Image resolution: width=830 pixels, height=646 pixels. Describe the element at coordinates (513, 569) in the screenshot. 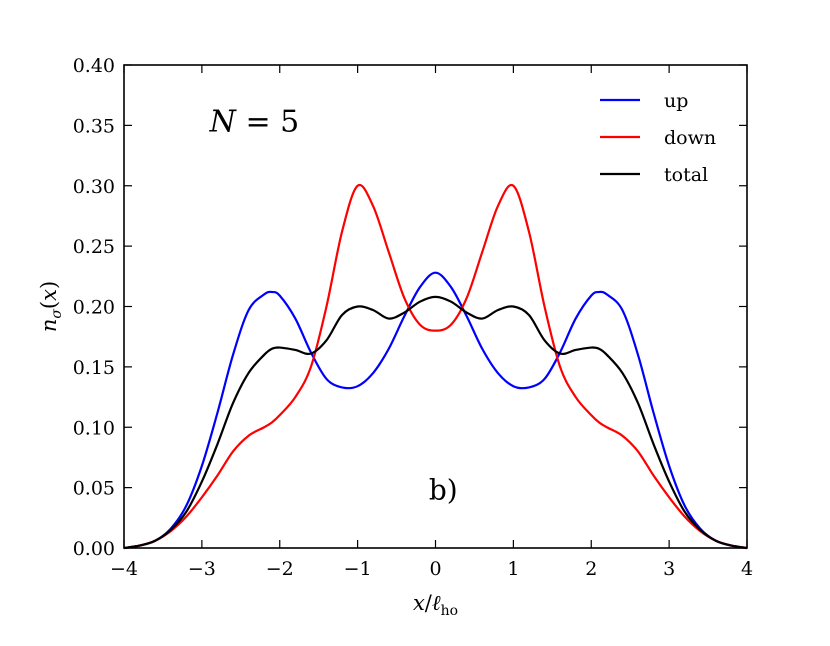

I see `x-tick-label: 1` at that location.